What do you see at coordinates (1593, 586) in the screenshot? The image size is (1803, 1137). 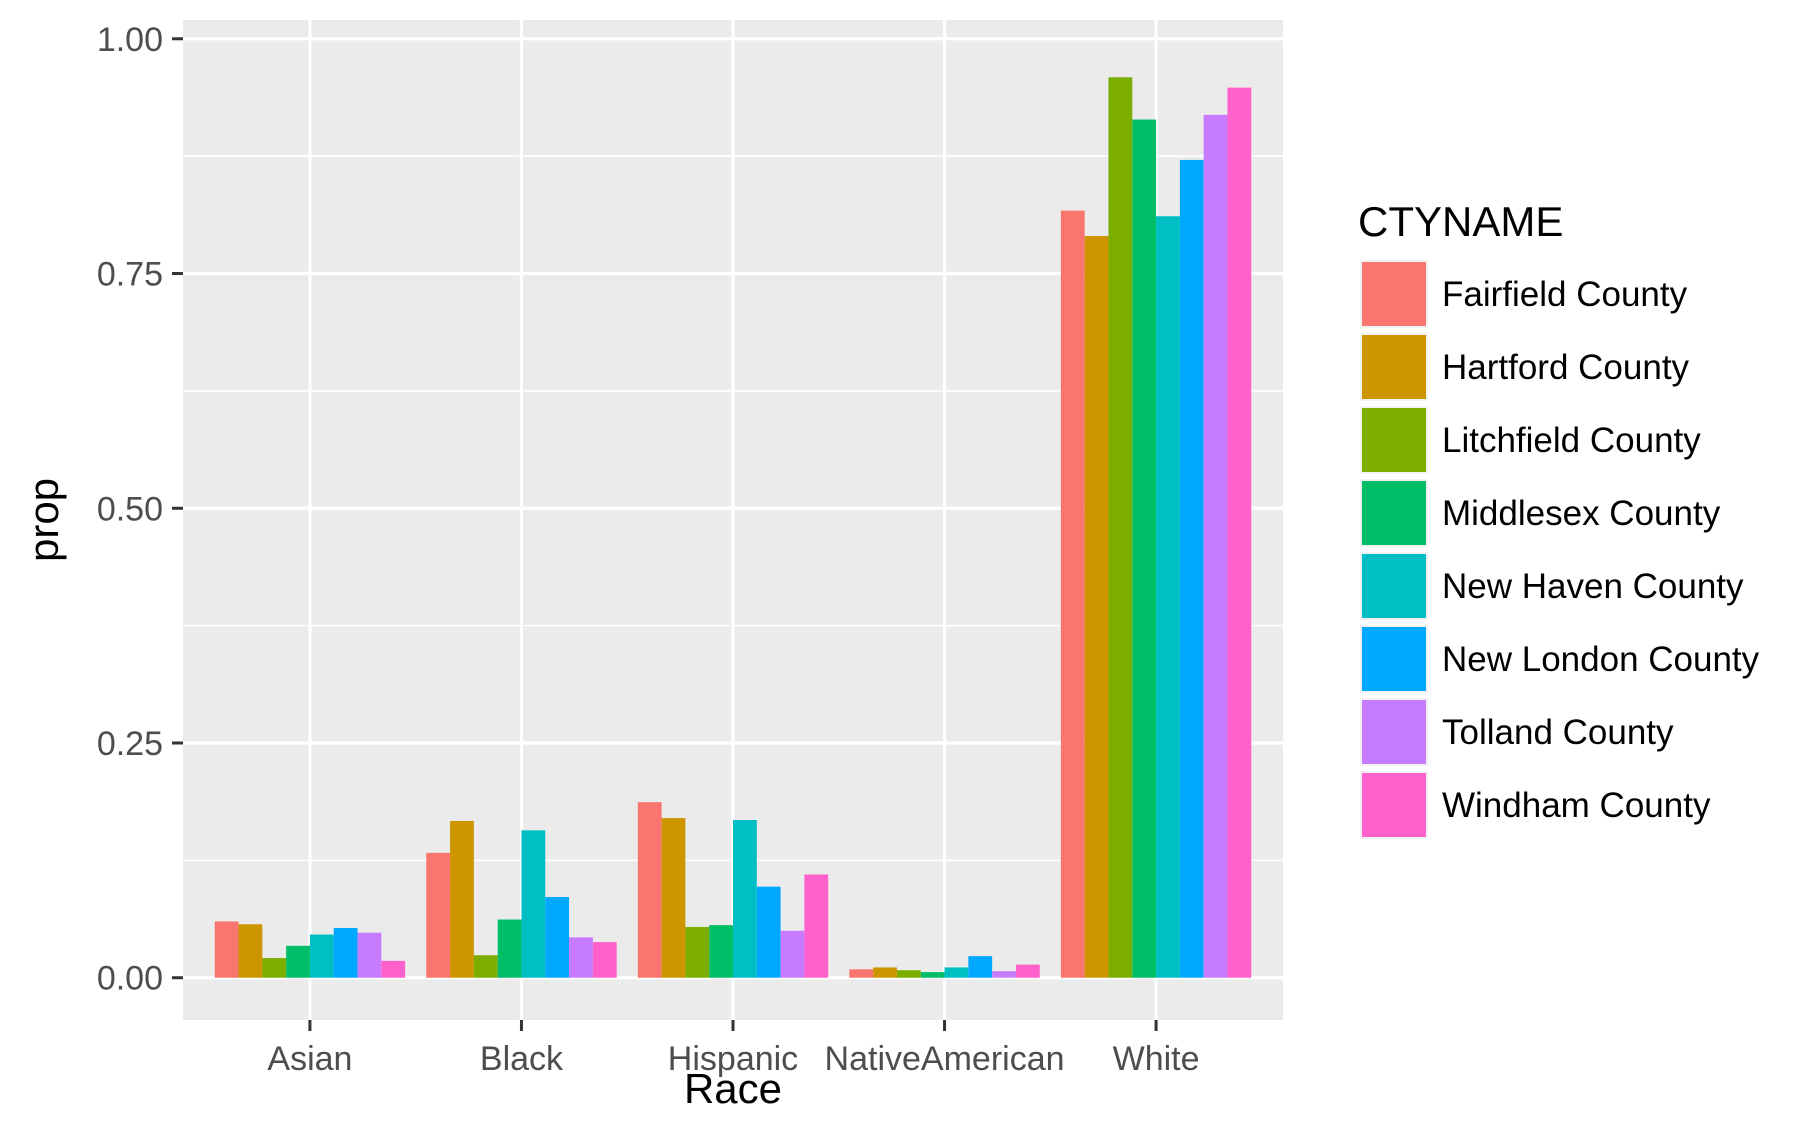 I see `legend-label: New Haven County` at bounding box center [1593, 586].